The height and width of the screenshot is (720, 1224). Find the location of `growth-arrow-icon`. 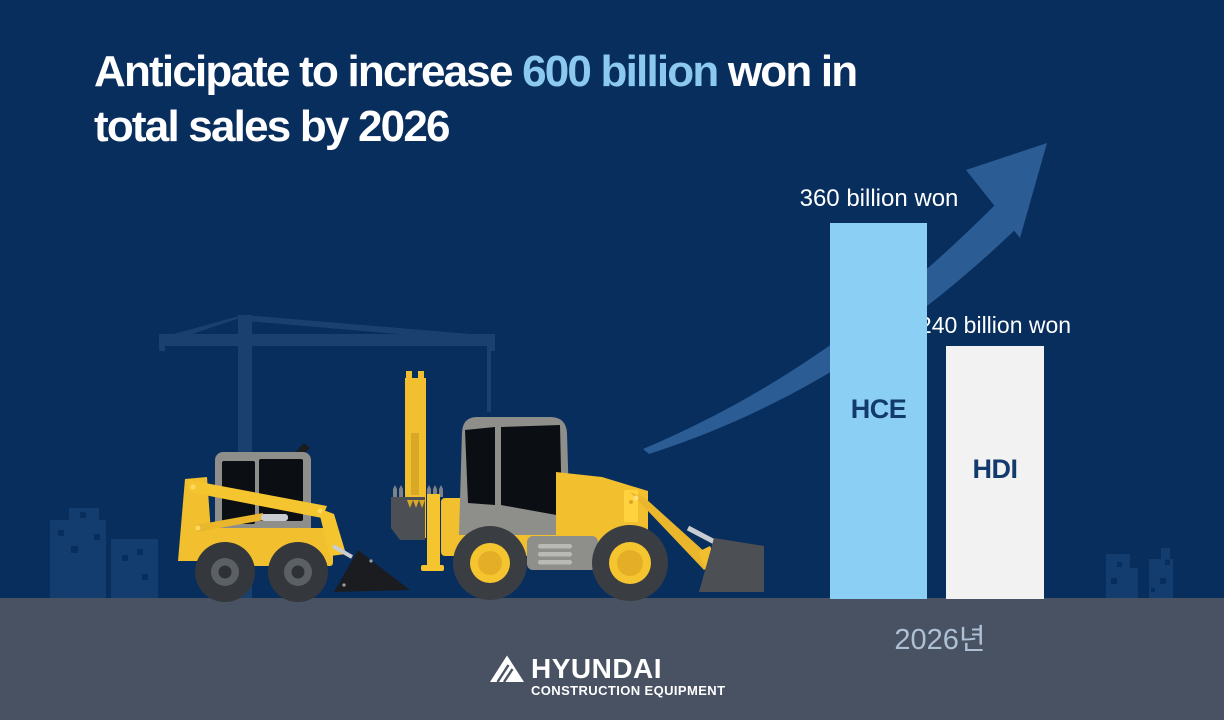

growth-arrow-icon is located at coordinates (845, 298).